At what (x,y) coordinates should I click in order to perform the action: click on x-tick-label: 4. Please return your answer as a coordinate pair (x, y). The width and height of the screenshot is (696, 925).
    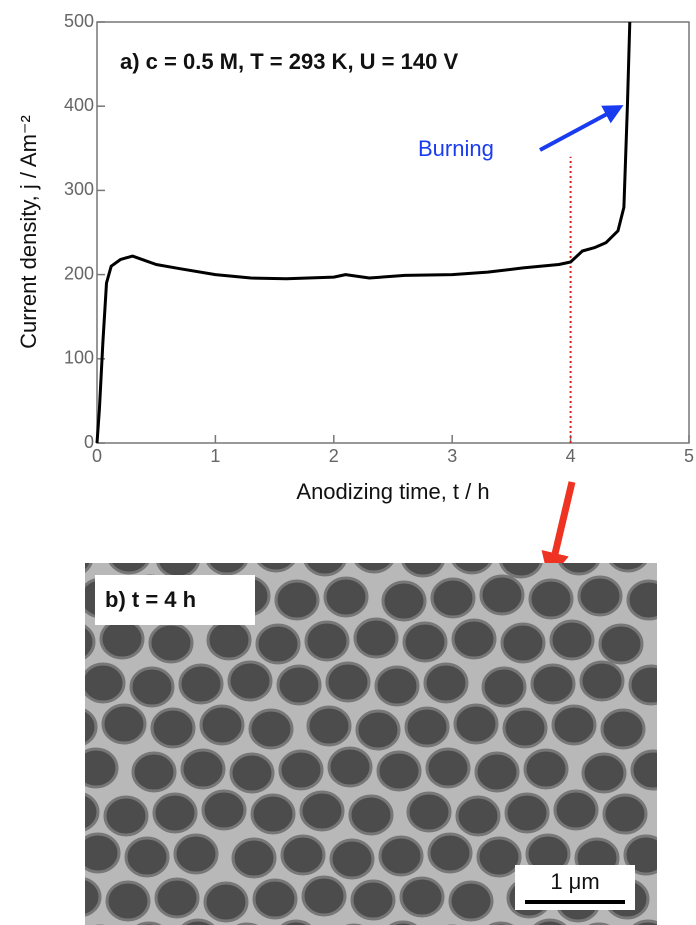
    Looking at the image, I should click on (571, 456).